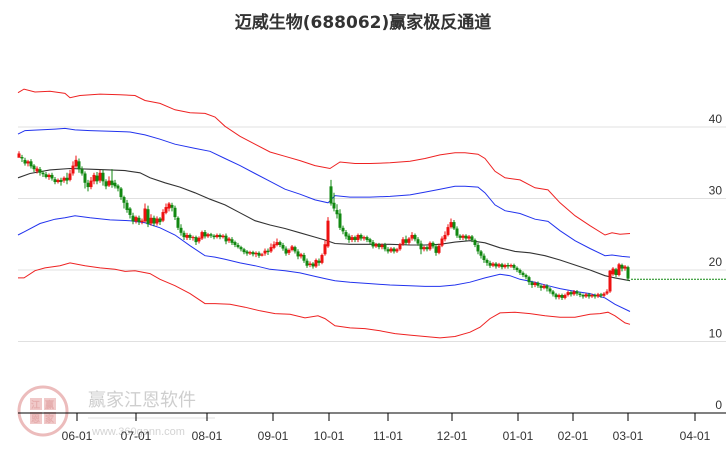 The height and width of the screenshot is (450, 726). Describe the element at coordinates (716, 334) in the screenshot. I see `y-tick-label: 10` at that location.